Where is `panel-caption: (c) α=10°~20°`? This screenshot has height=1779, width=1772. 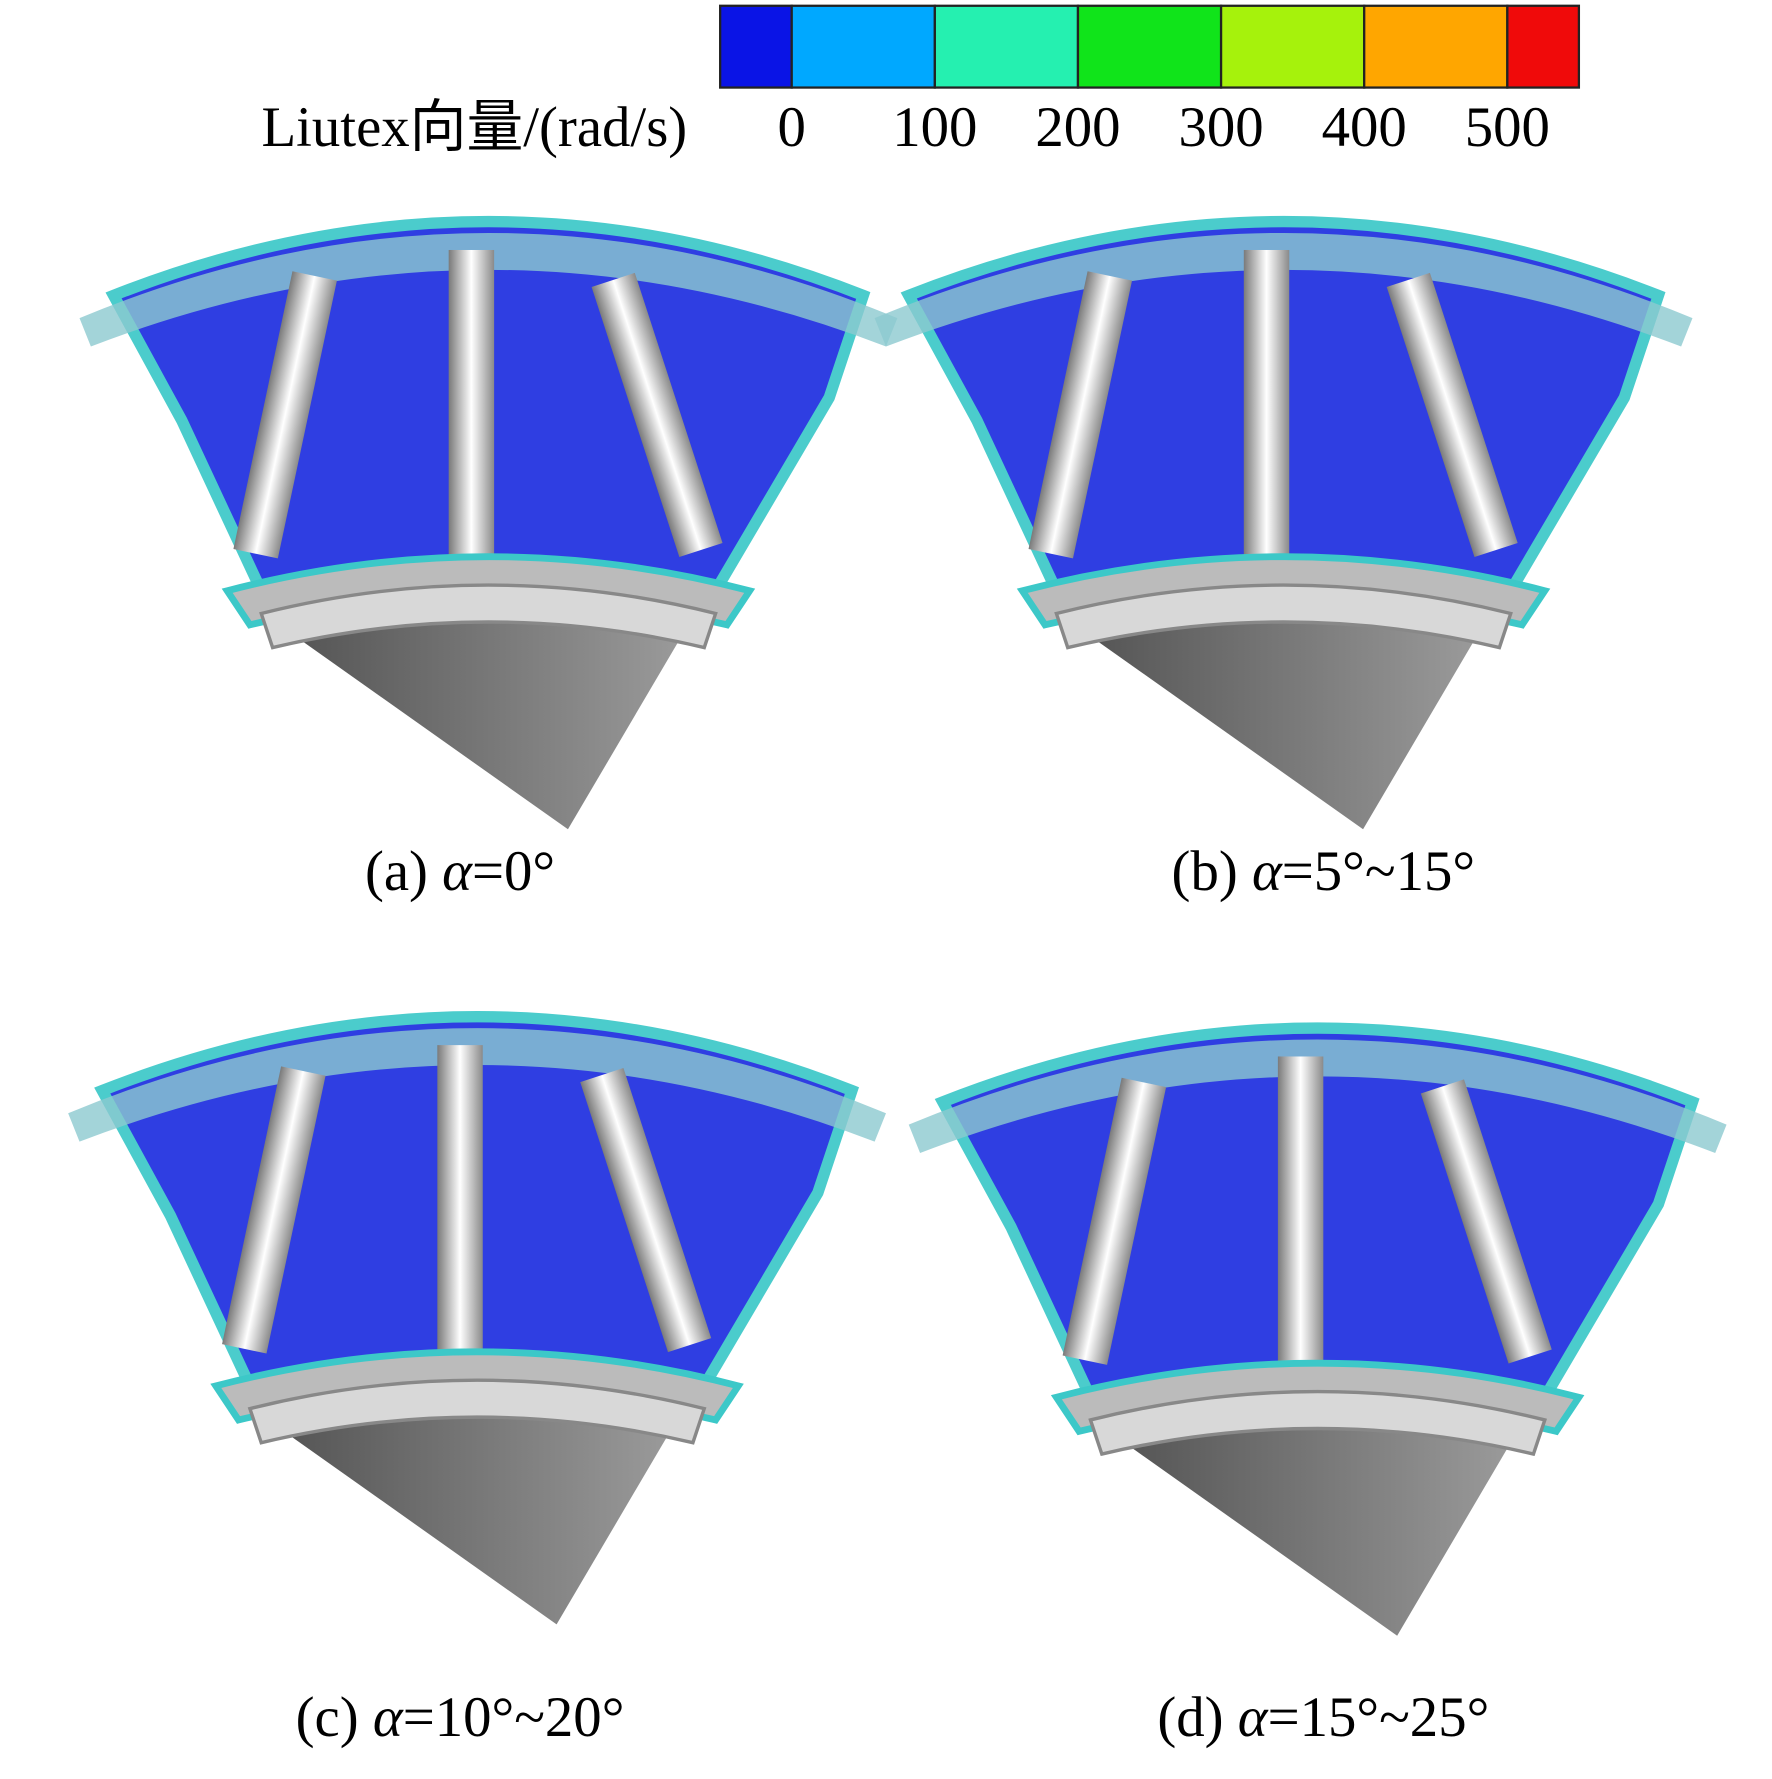 panel-caption: (c) α=10°~20° is located at coordinates (460, 1717).